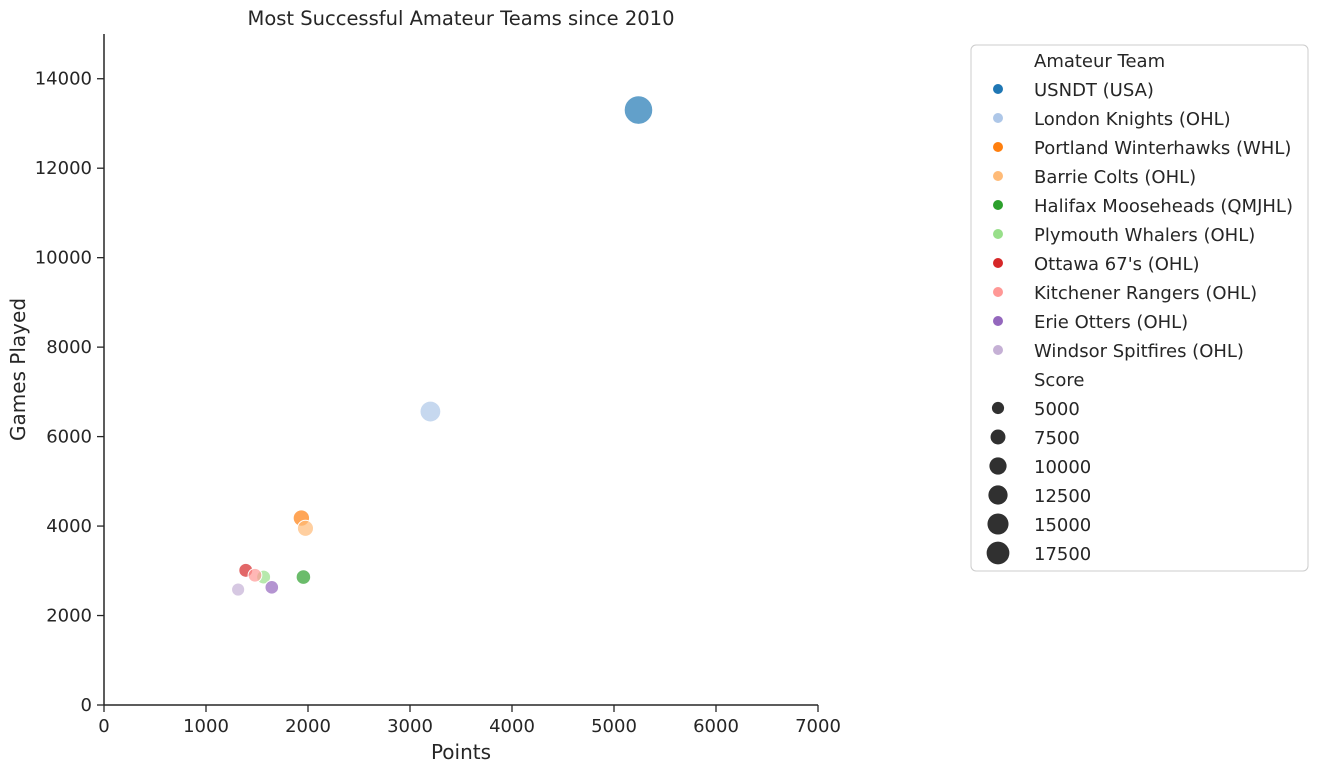 Image resolution: width=1318 pixels, height=773 pixels. What do you see at coordinates (1059, 380) in the screenshot?
I see `legend-size-title: Score` at bounding box center [1059, 380].